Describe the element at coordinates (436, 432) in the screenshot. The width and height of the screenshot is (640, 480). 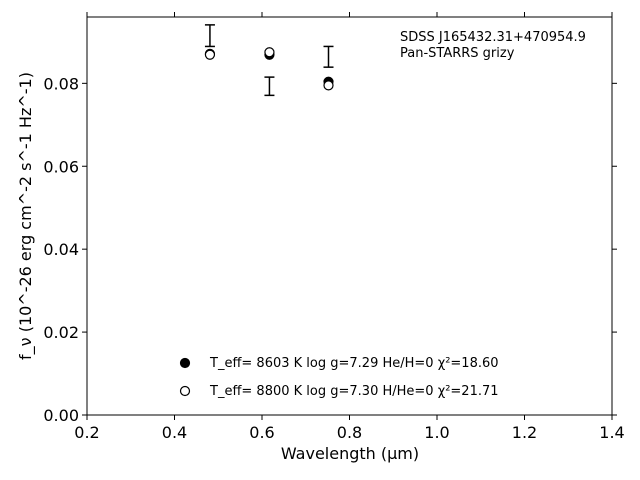
I see `x-tick-label: 1.0` at that location.